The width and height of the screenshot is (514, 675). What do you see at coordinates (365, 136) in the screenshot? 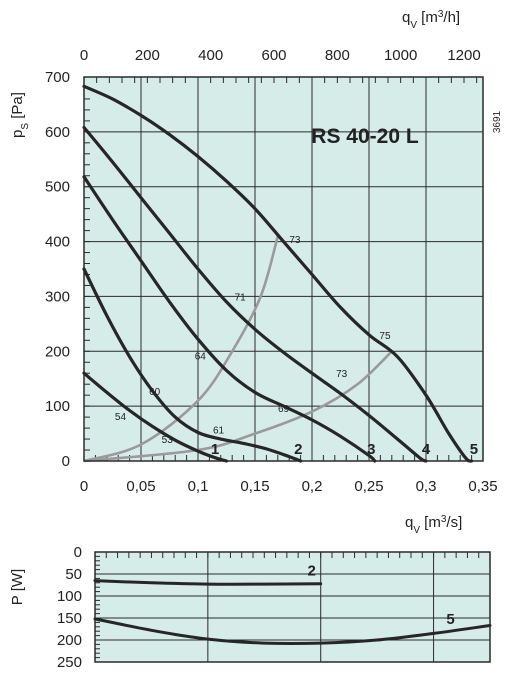
I see `model-label: RS 40-20 L` at bounding box center [365, 136].